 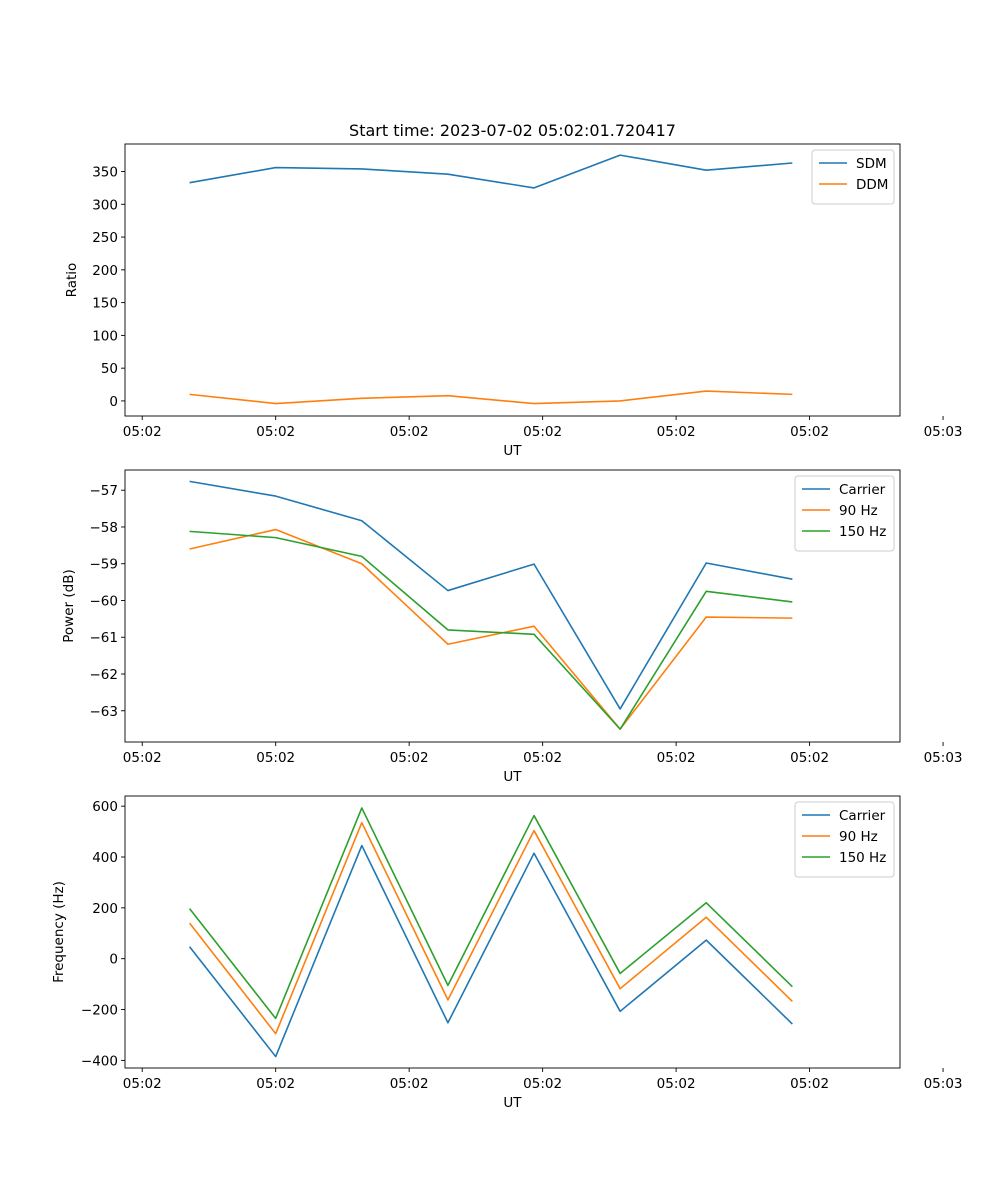 What do you see at coordinates (99, 1061) in the screenshot?
I see `y-tick-label: −400` at bounding box center [99, 1061].